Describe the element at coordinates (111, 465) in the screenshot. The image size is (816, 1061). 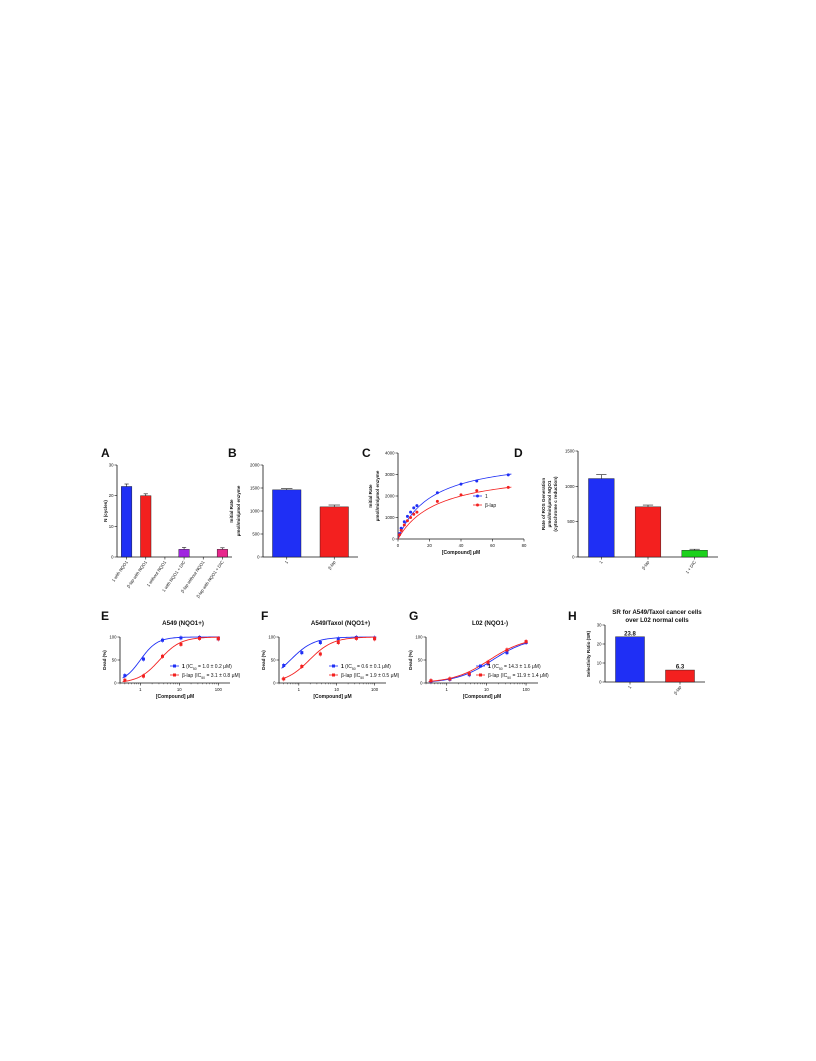
I see `panel-a-y-tick-label: 30` at that location.